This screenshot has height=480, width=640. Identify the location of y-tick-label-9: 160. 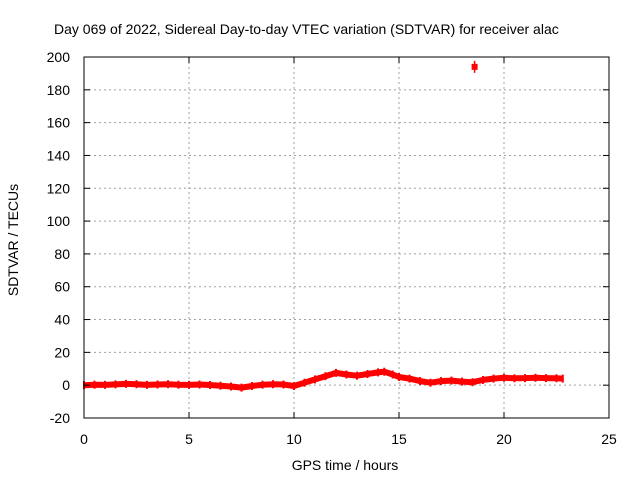
(59, 123).